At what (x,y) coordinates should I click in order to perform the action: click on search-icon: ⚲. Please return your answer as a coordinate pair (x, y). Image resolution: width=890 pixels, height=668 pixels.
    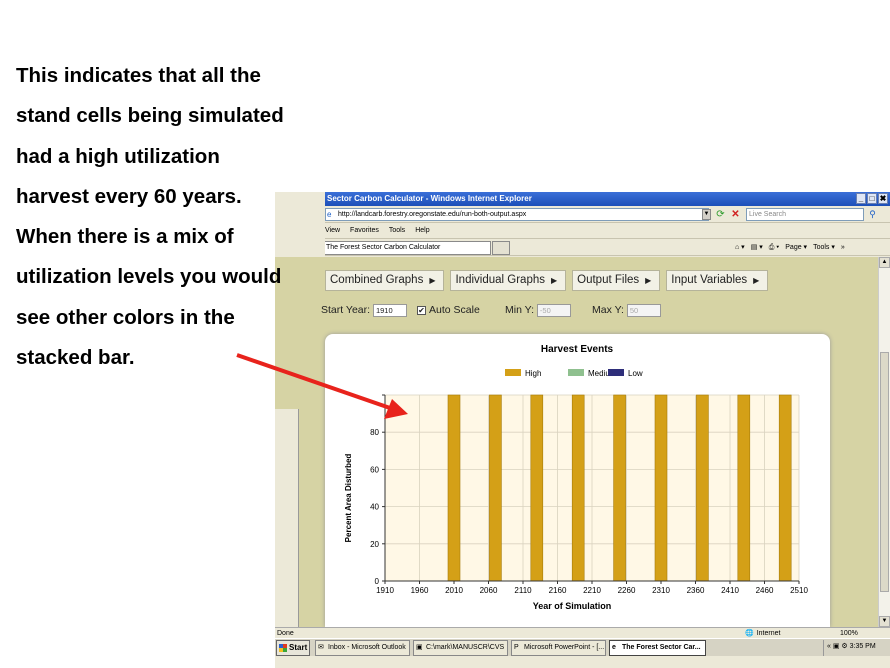
    Looking at the image, I should click on (872, 214).